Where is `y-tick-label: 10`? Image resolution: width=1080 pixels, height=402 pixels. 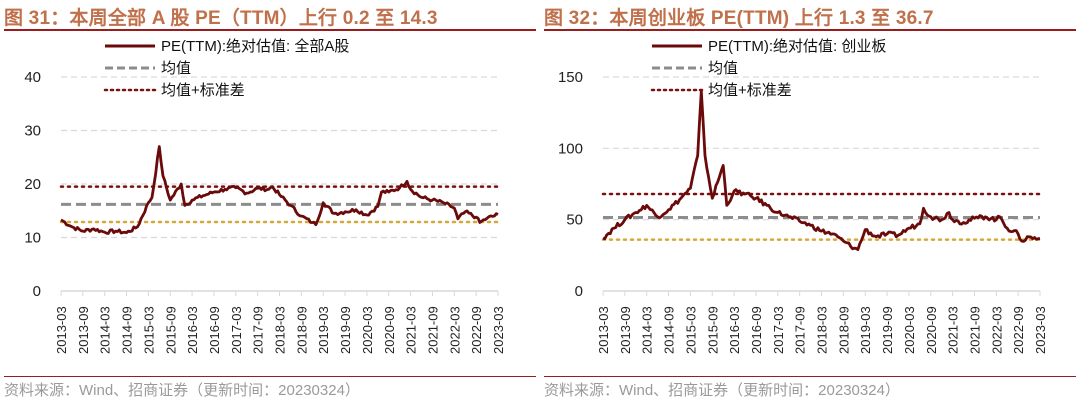 y-tick-label: 10 is located at coordinates (32, 238).